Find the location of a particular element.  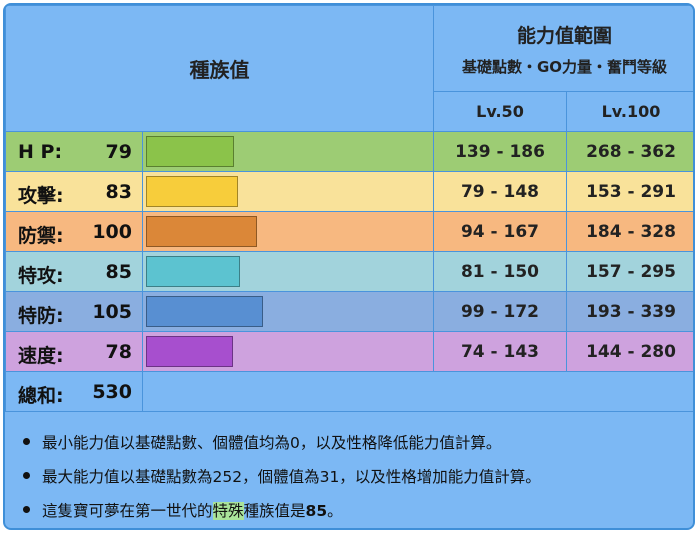

stat-label-cell: 速度: 78 is located at coordinates (74, 351).